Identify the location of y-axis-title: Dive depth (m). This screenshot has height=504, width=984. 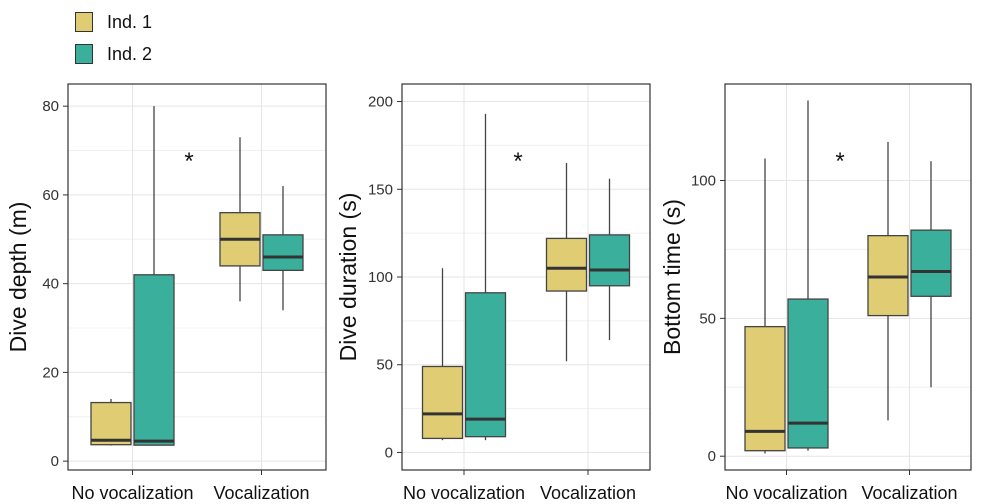
(18, 277).